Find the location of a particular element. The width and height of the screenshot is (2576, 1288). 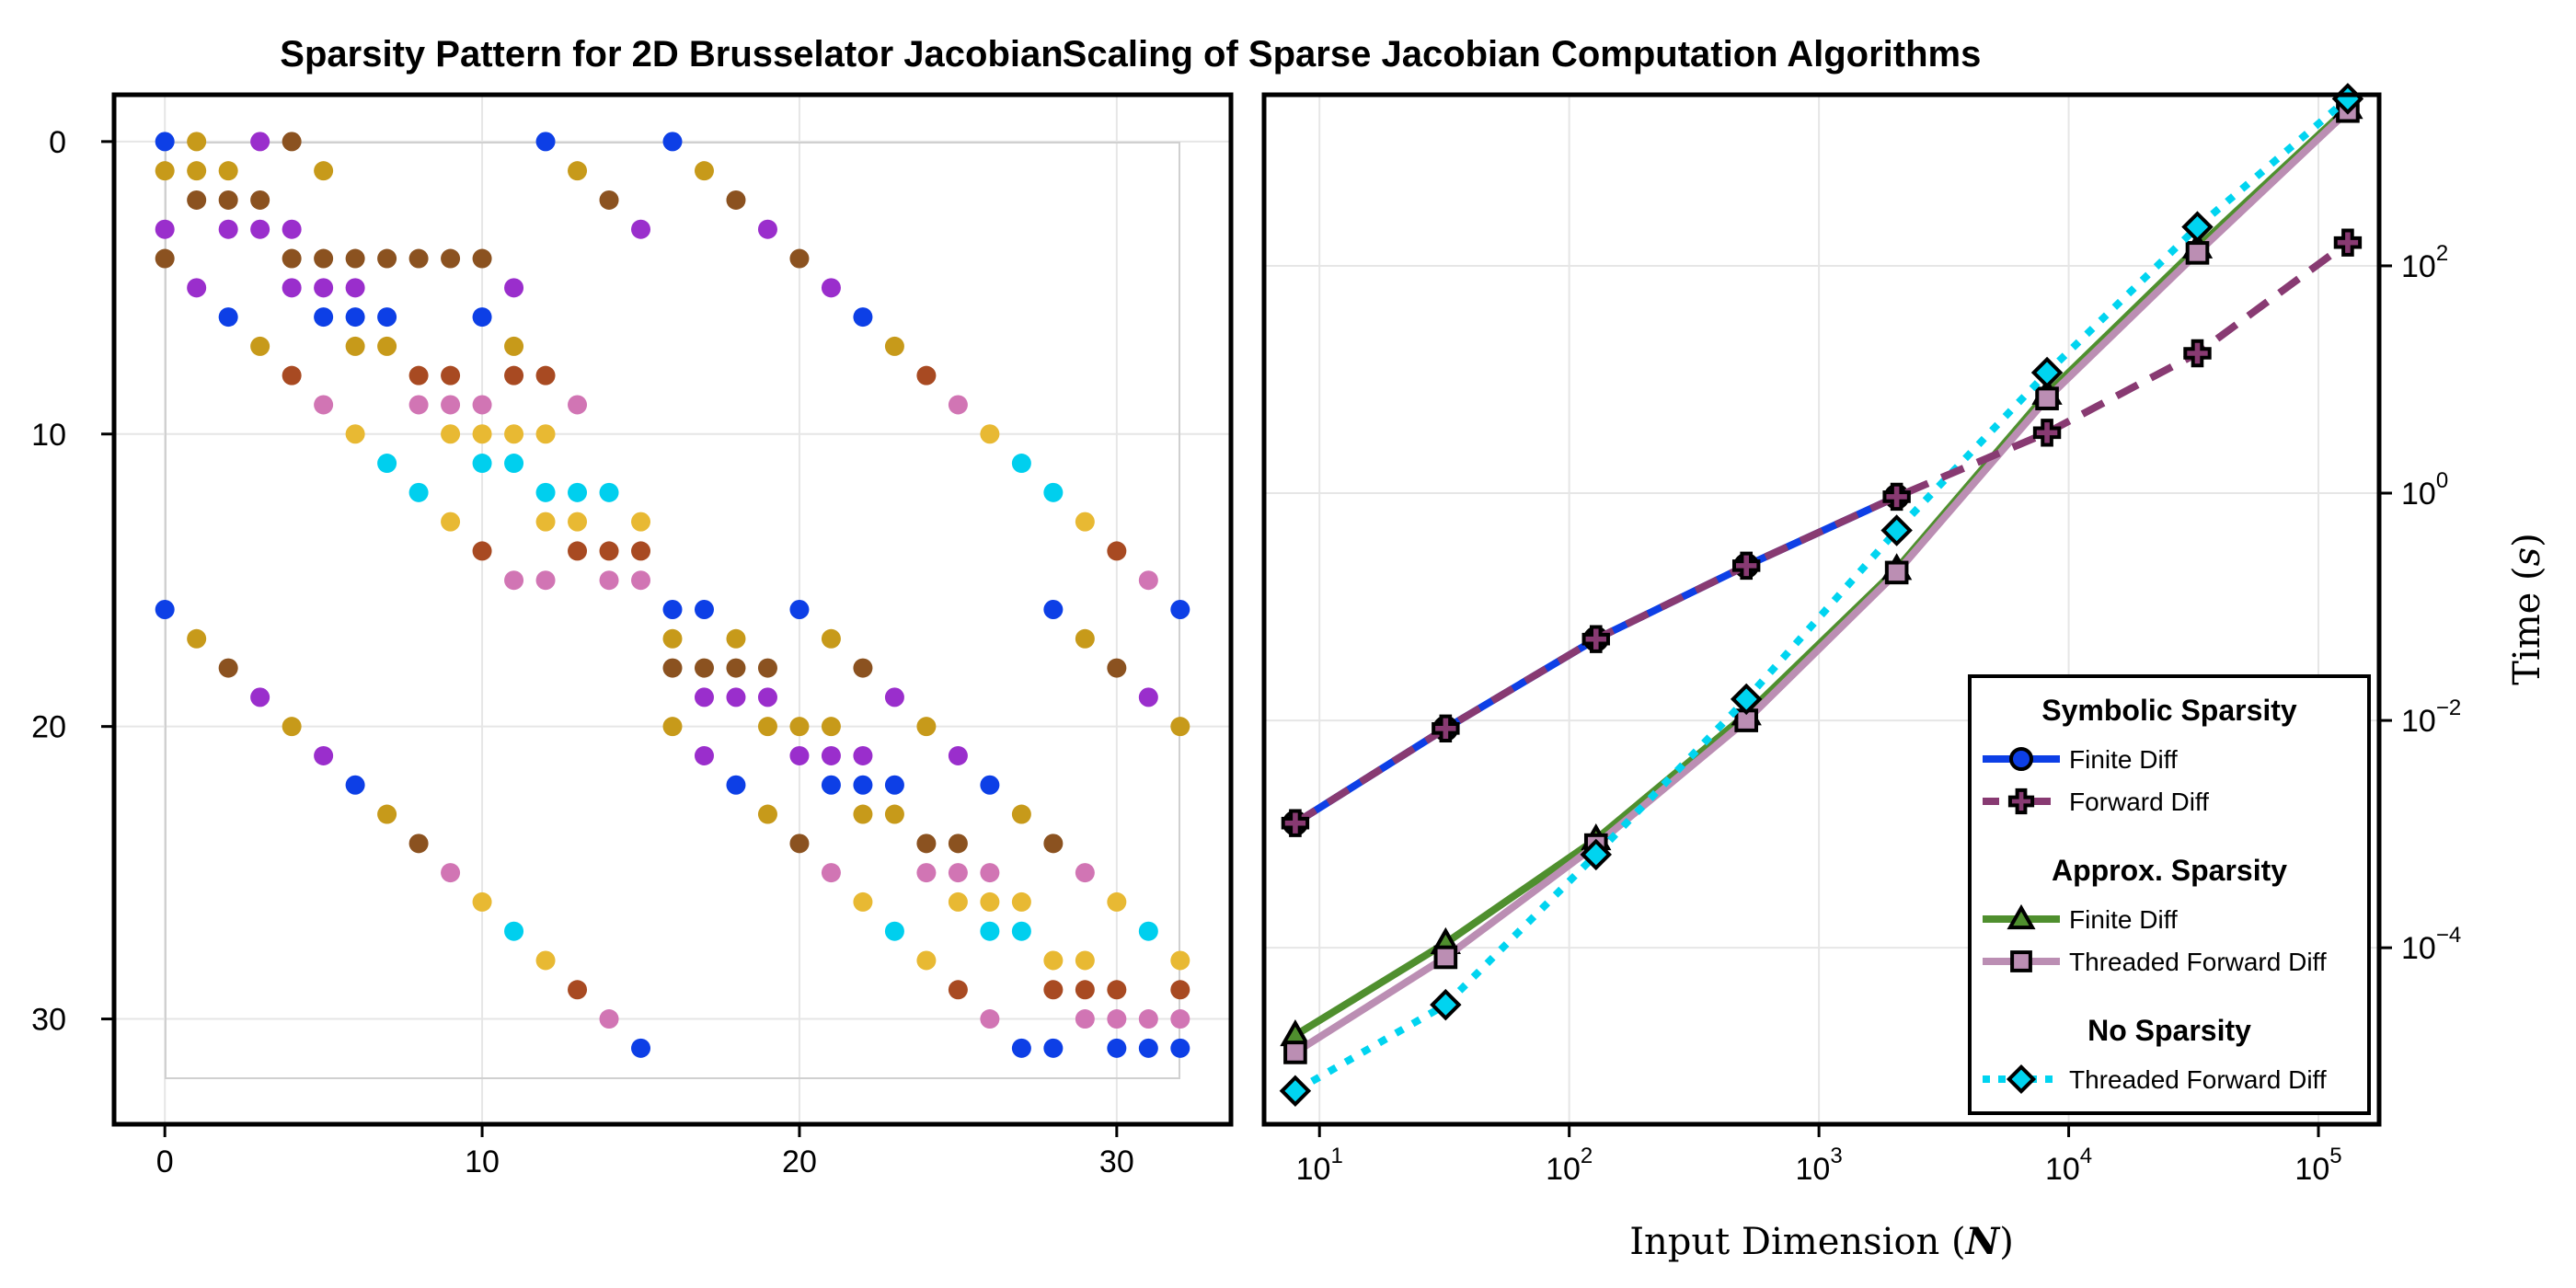

sparsity-y-tick-label: 0 is located at coordinates (57, 142).